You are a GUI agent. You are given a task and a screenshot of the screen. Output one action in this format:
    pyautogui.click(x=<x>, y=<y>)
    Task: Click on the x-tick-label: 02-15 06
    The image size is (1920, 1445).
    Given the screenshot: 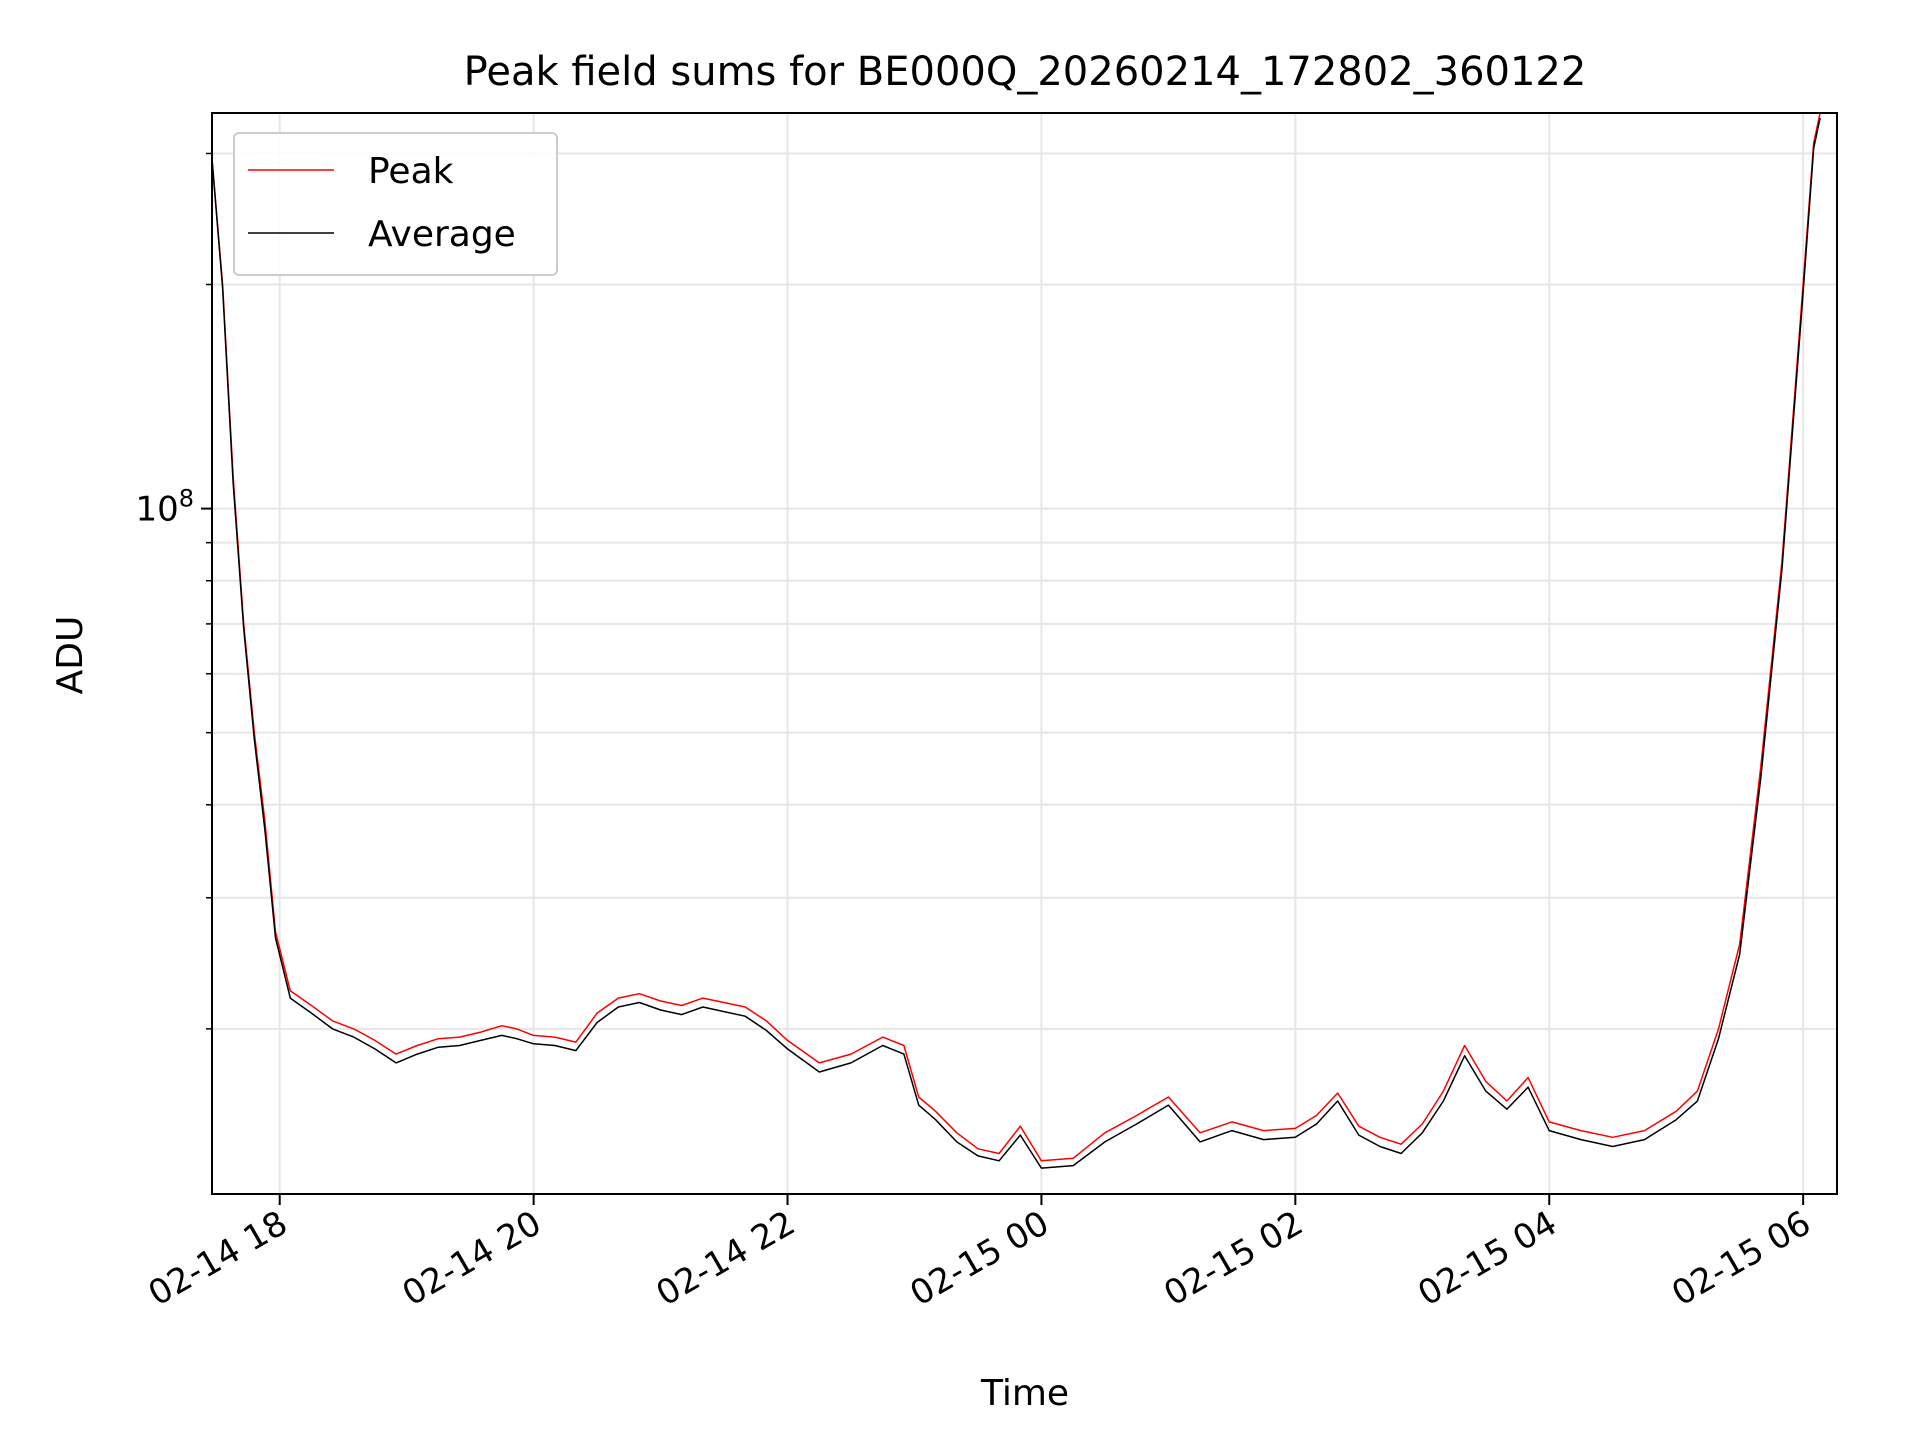 What is the action you would take?
    pyautogui.click(x=1741, y=1258)
    